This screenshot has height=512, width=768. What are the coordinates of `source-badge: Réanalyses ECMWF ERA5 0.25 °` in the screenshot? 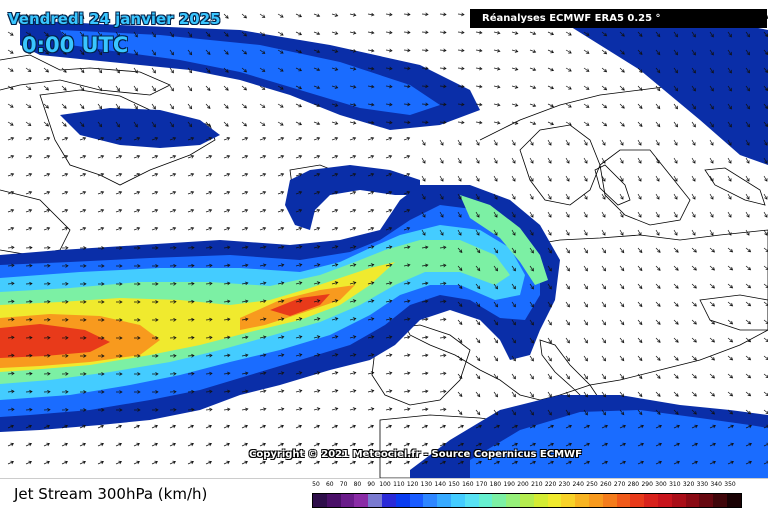 It's located at (618, 18).